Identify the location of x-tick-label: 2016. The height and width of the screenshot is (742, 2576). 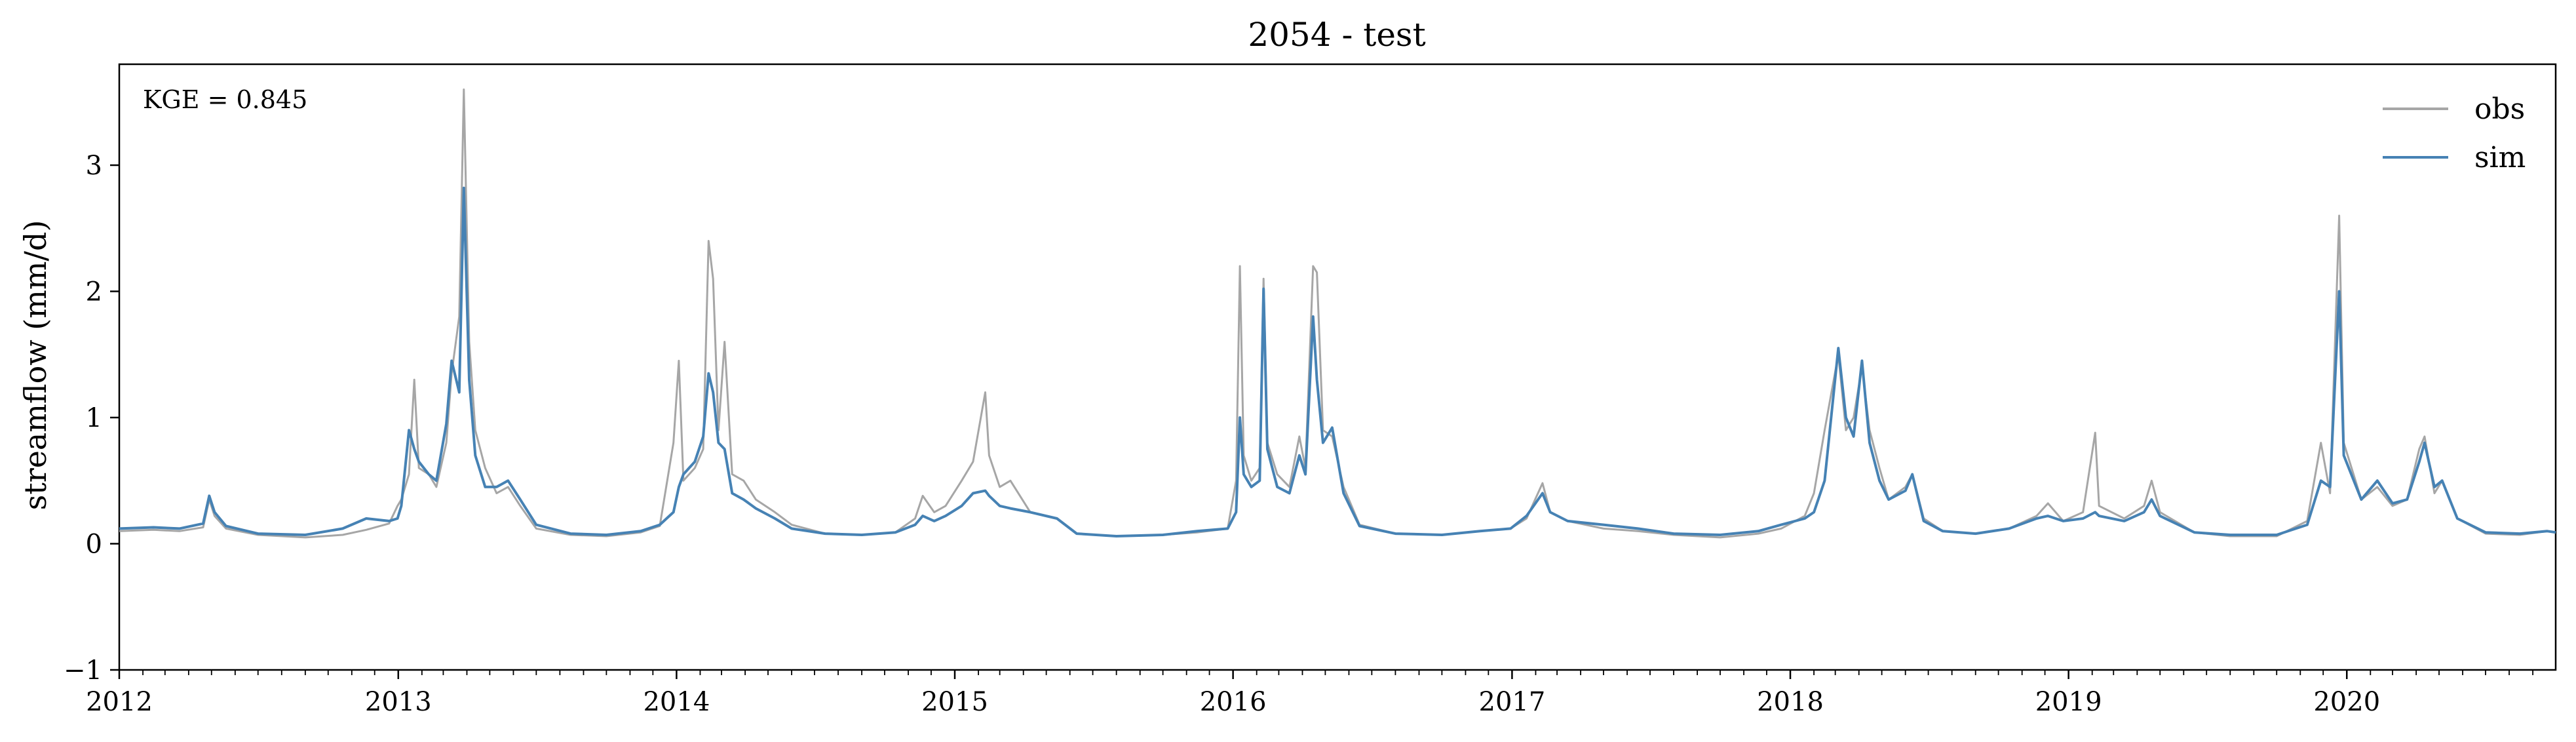
(1233, 702).